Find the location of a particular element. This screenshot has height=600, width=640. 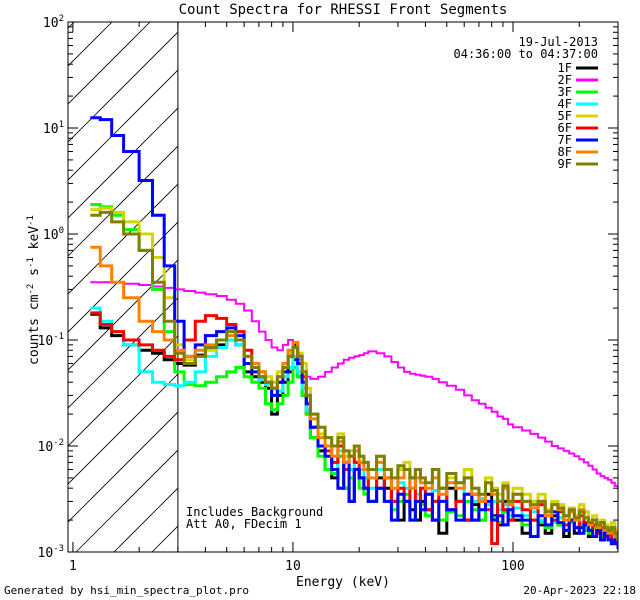

annotation-attenuator: Att A0, FDecim 1 is located at coordinates (244, 524).